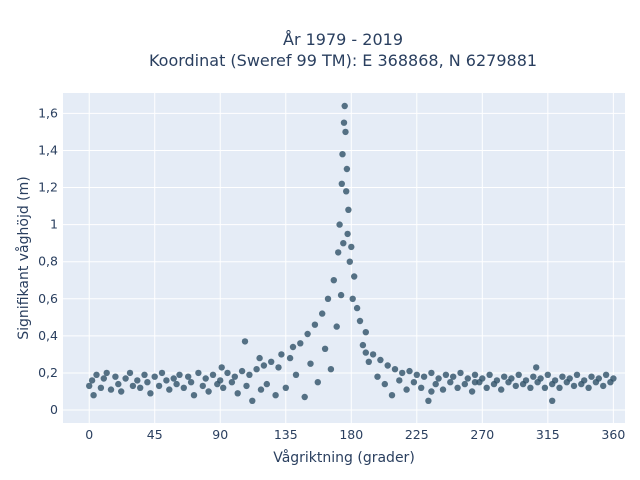 Image resolution: width=640 pixels, height=480 pixels. What do you see at coordinates (286, 434) in the screenshot?
I see `x-tick-label: 135` at bounding box center [286, 434].